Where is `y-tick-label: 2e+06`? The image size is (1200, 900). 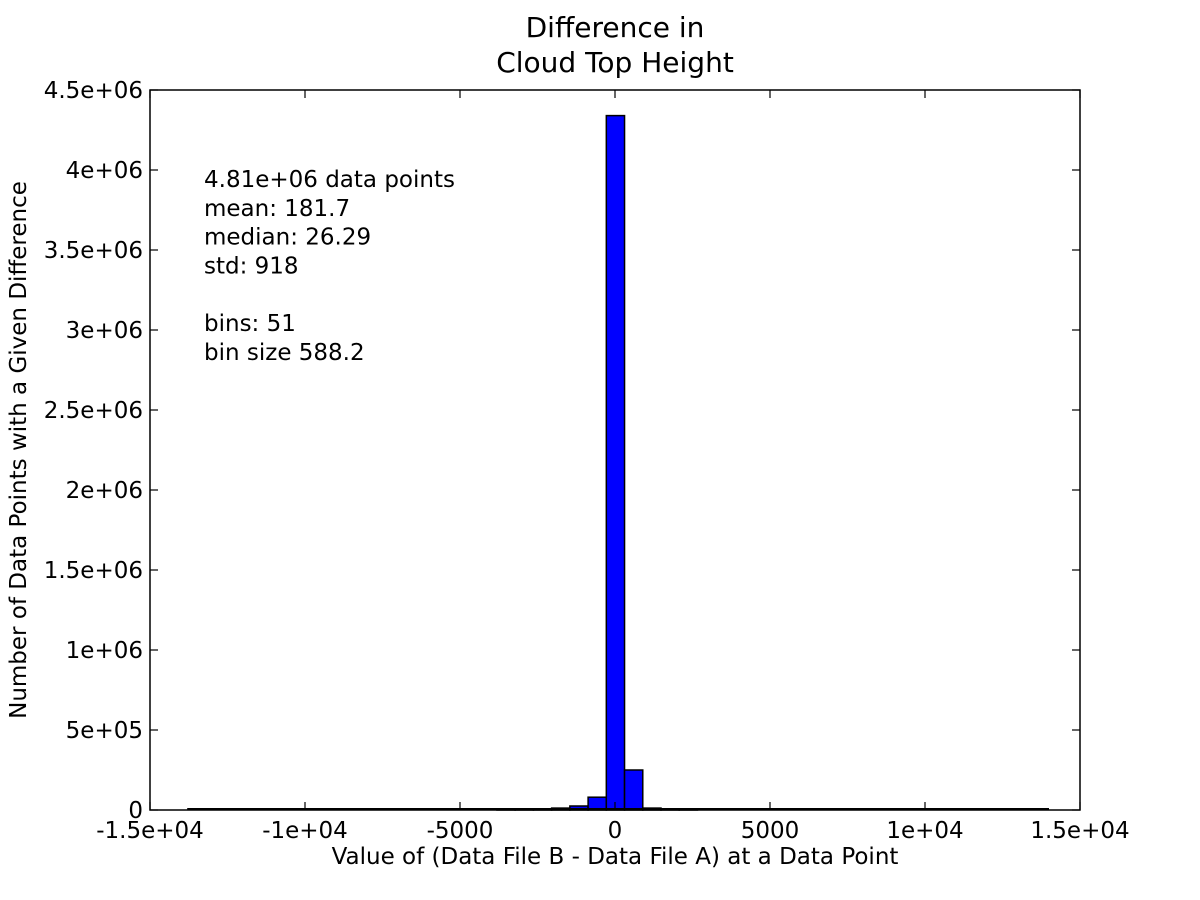 y-tick-label: 2e+06 is located at coordinates (104, 491).